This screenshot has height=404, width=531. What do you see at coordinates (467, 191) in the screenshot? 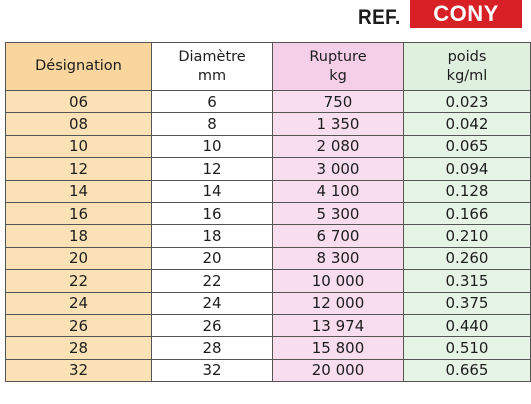
I see `cell-poids: 0.128` at bounding box center [467, 191].